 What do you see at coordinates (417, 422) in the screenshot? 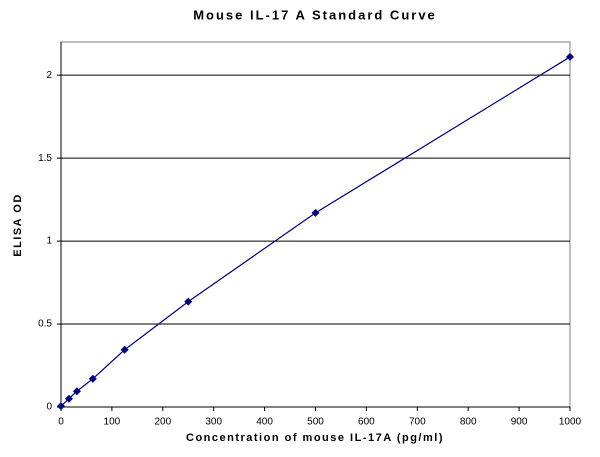
I see `x-tick-label: 700` at bounding box center [417, 422].